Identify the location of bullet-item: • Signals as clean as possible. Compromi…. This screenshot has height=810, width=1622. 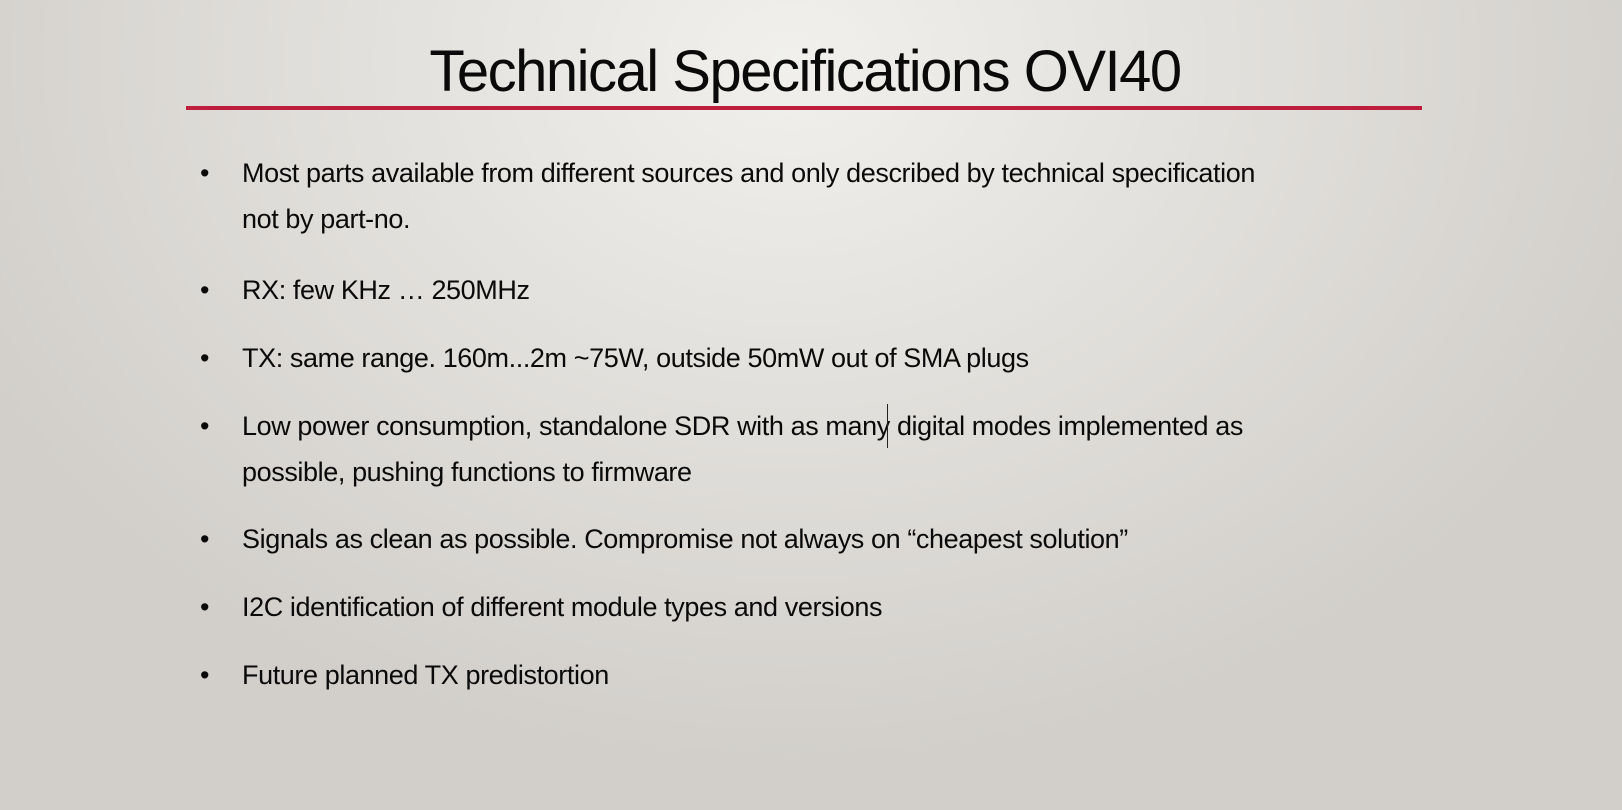
(664, 539).